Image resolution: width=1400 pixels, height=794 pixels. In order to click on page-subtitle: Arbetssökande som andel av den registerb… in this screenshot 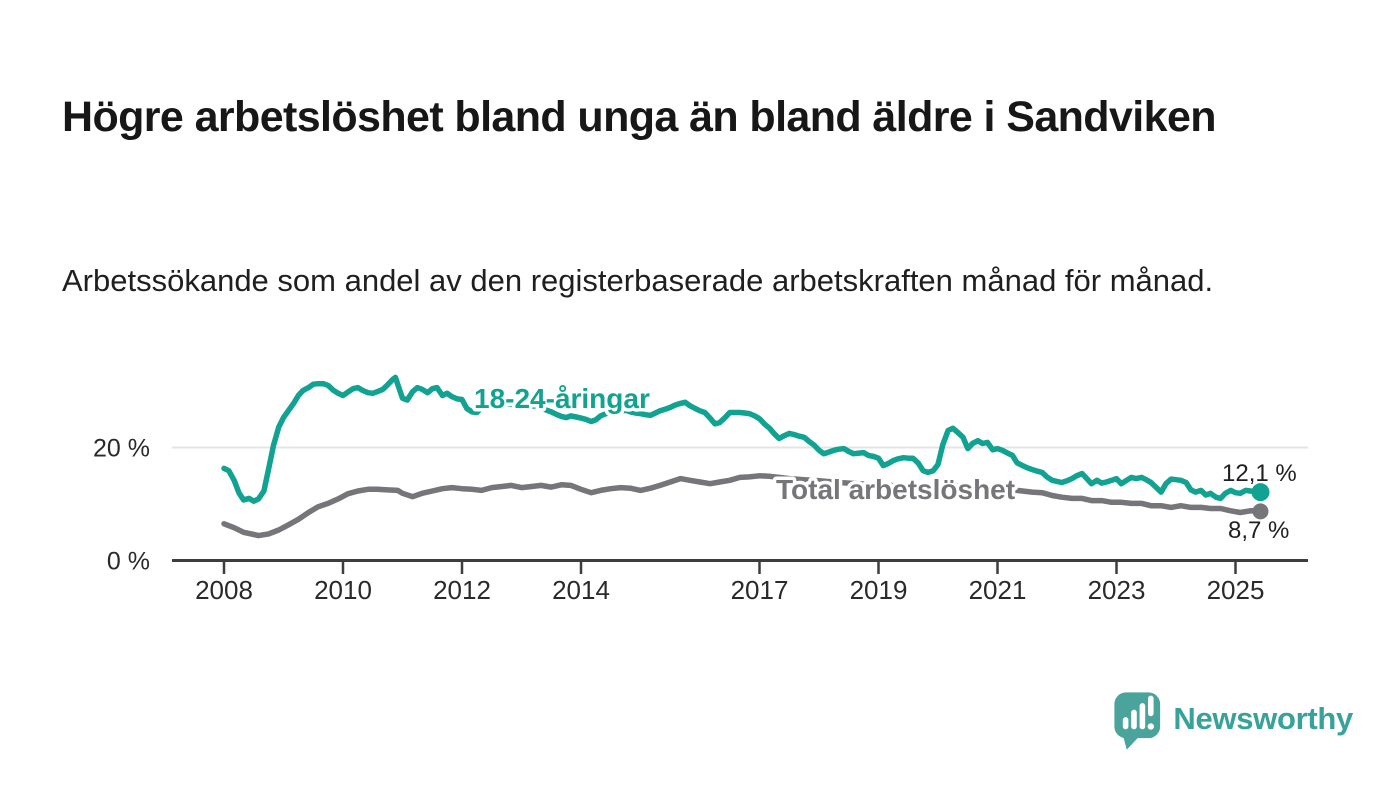, I will do `click(638, 280)`.